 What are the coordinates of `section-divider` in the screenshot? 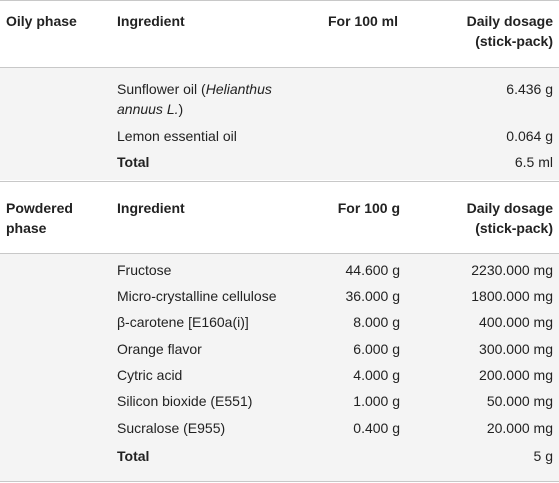 It's located at (279, 181).